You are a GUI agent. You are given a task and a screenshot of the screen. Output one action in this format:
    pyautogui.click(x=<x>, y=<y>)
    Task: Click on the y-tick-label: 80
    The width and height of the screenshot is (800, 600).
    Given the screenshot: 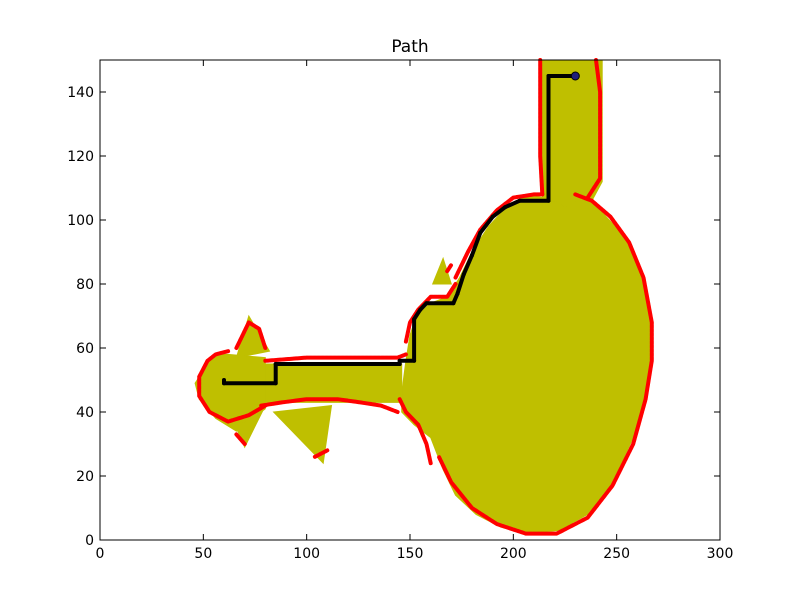 What is the action you would take?
    pyautogui.click(x=85, y=285)
    